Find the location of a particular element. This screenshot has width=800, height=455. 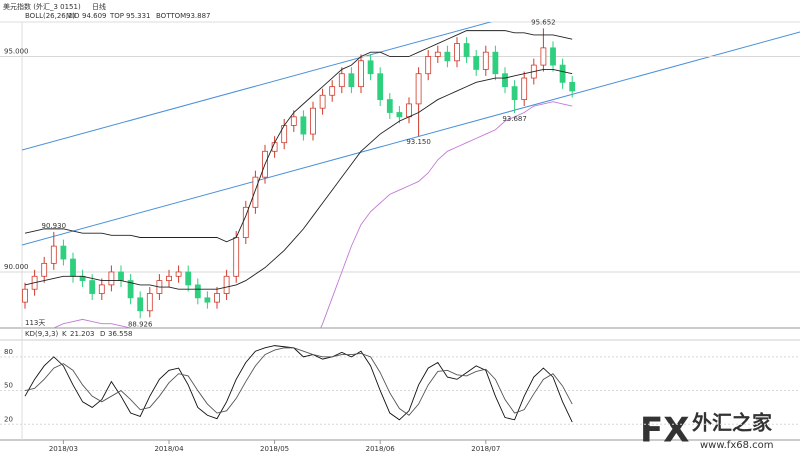

price-annotation: 95.652 is located at coordinates (543, 22).